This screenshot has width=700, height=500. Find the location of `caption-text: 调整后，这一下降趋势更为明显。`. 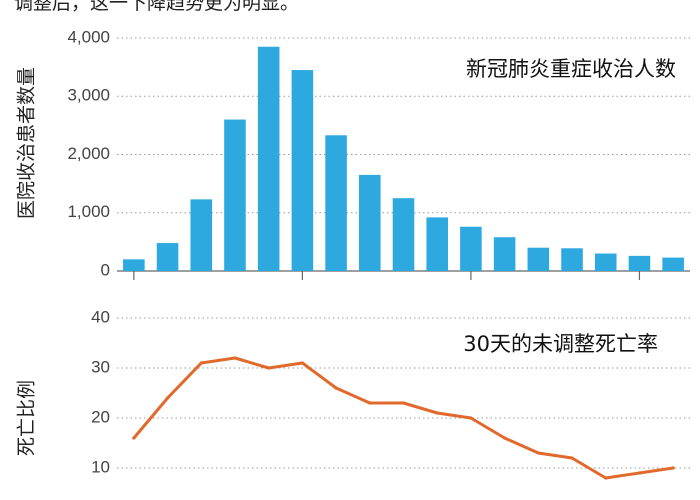

caption-text: 调整后，这一下降趋势更为明显。 is located at coordinates (157, 7).